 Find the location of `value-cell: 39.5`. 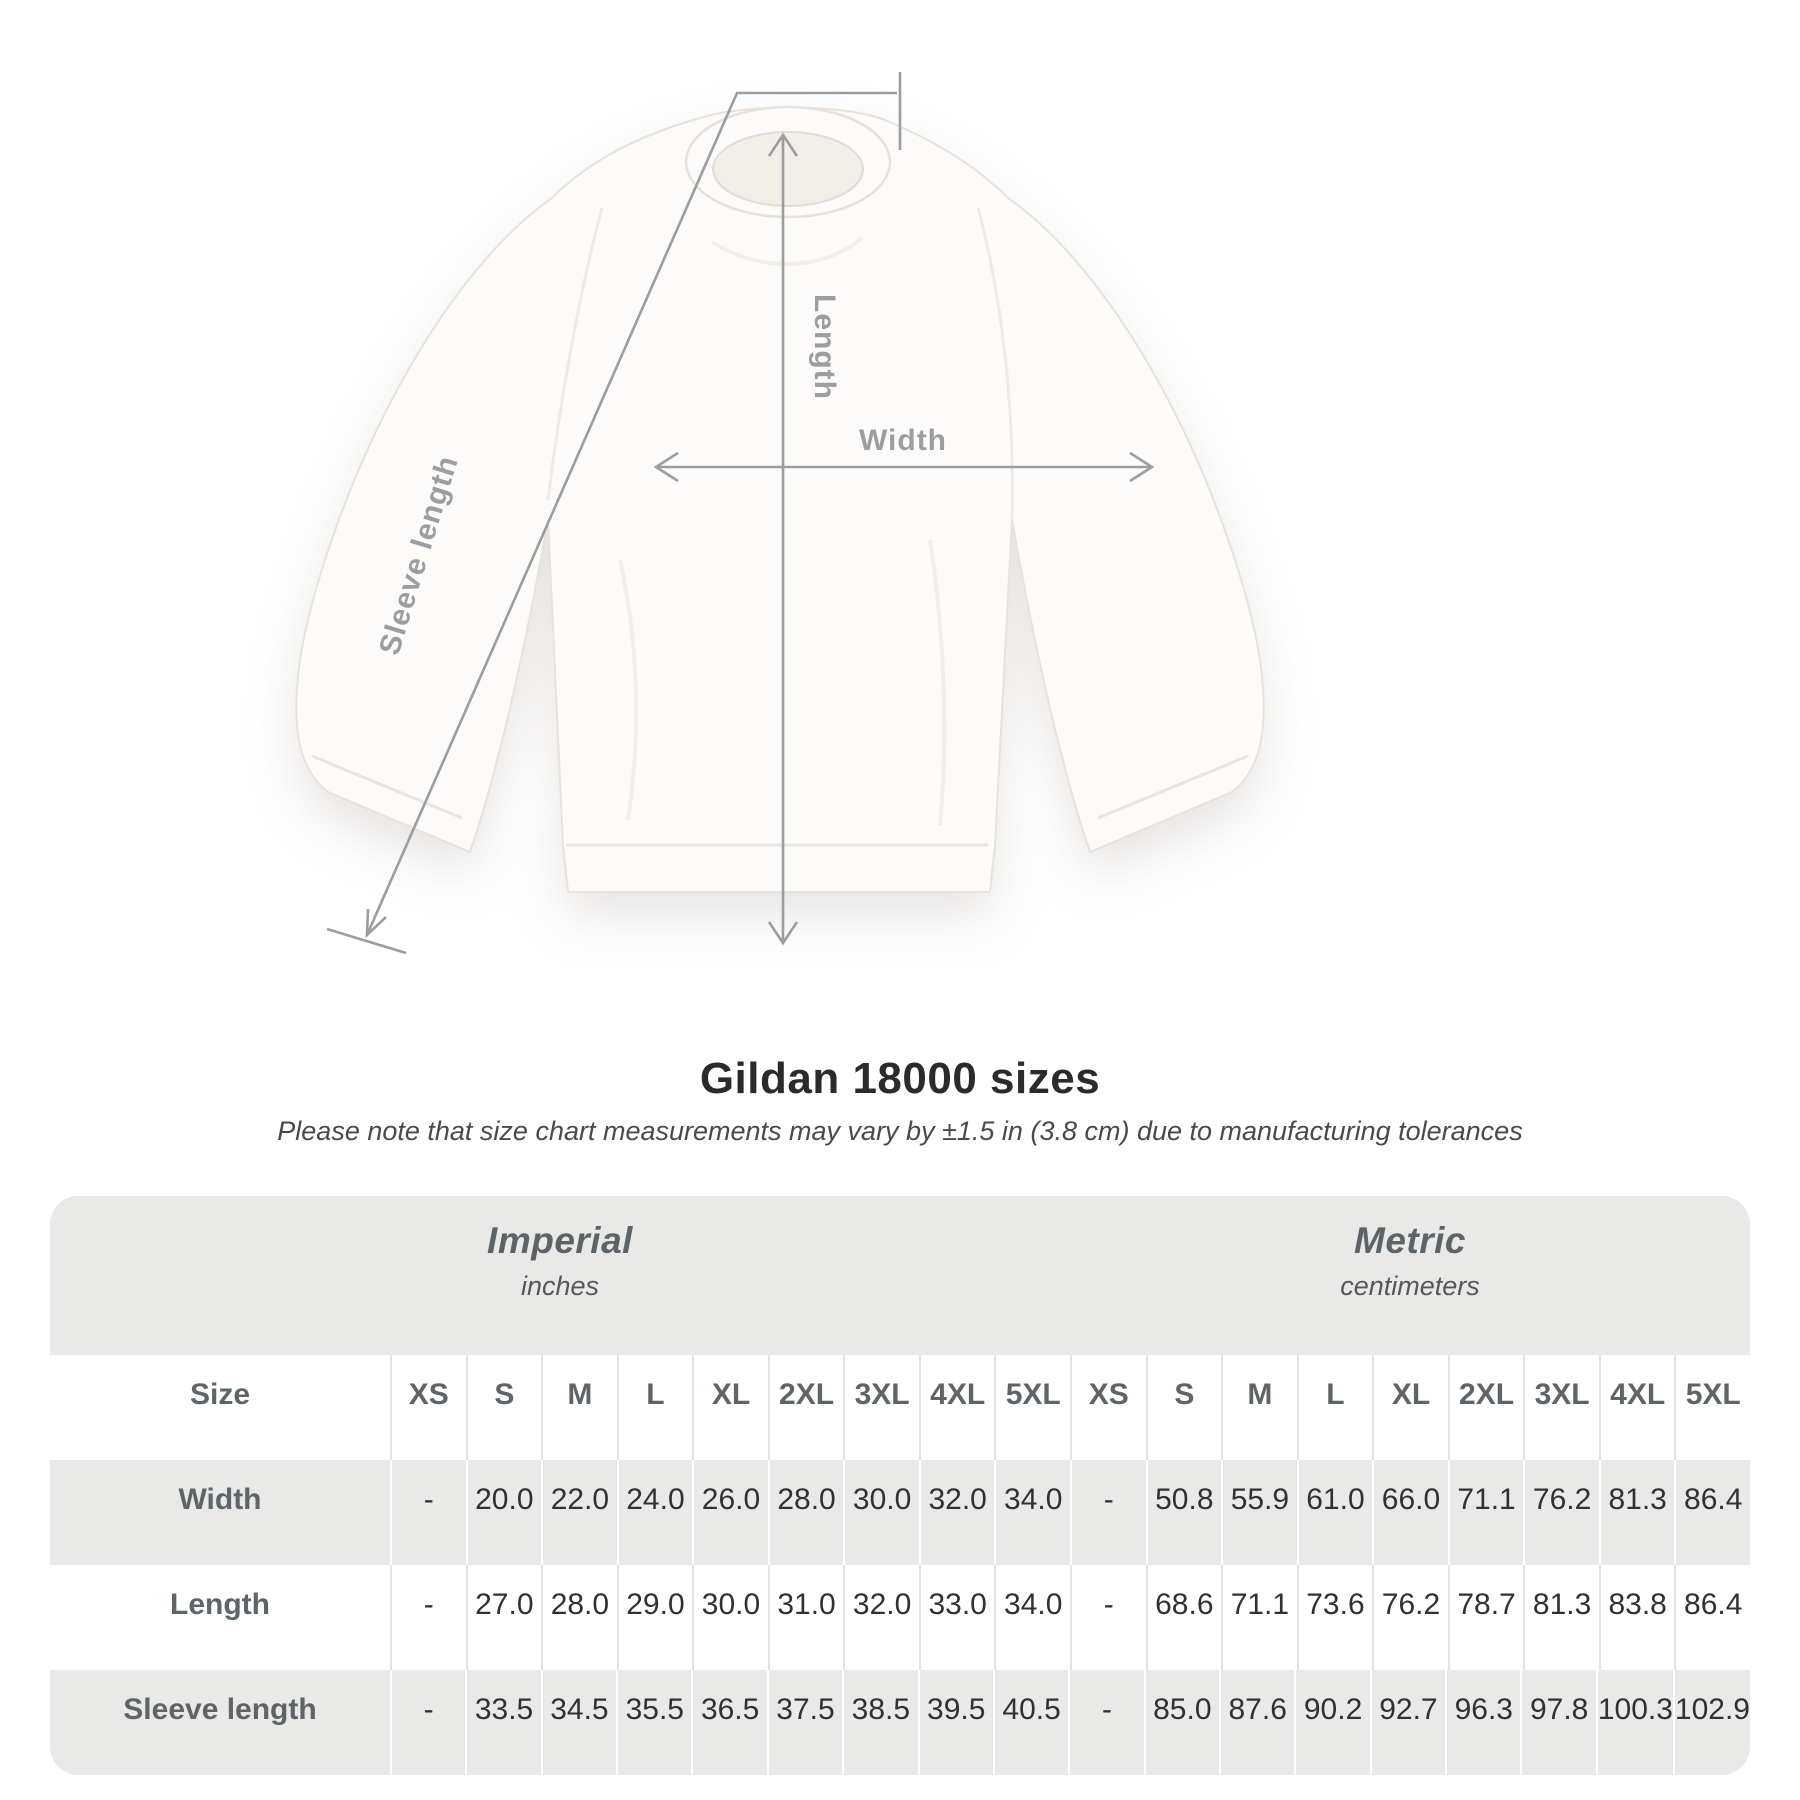

value-cell: 39.5 is located at coordinates (955, 1722).